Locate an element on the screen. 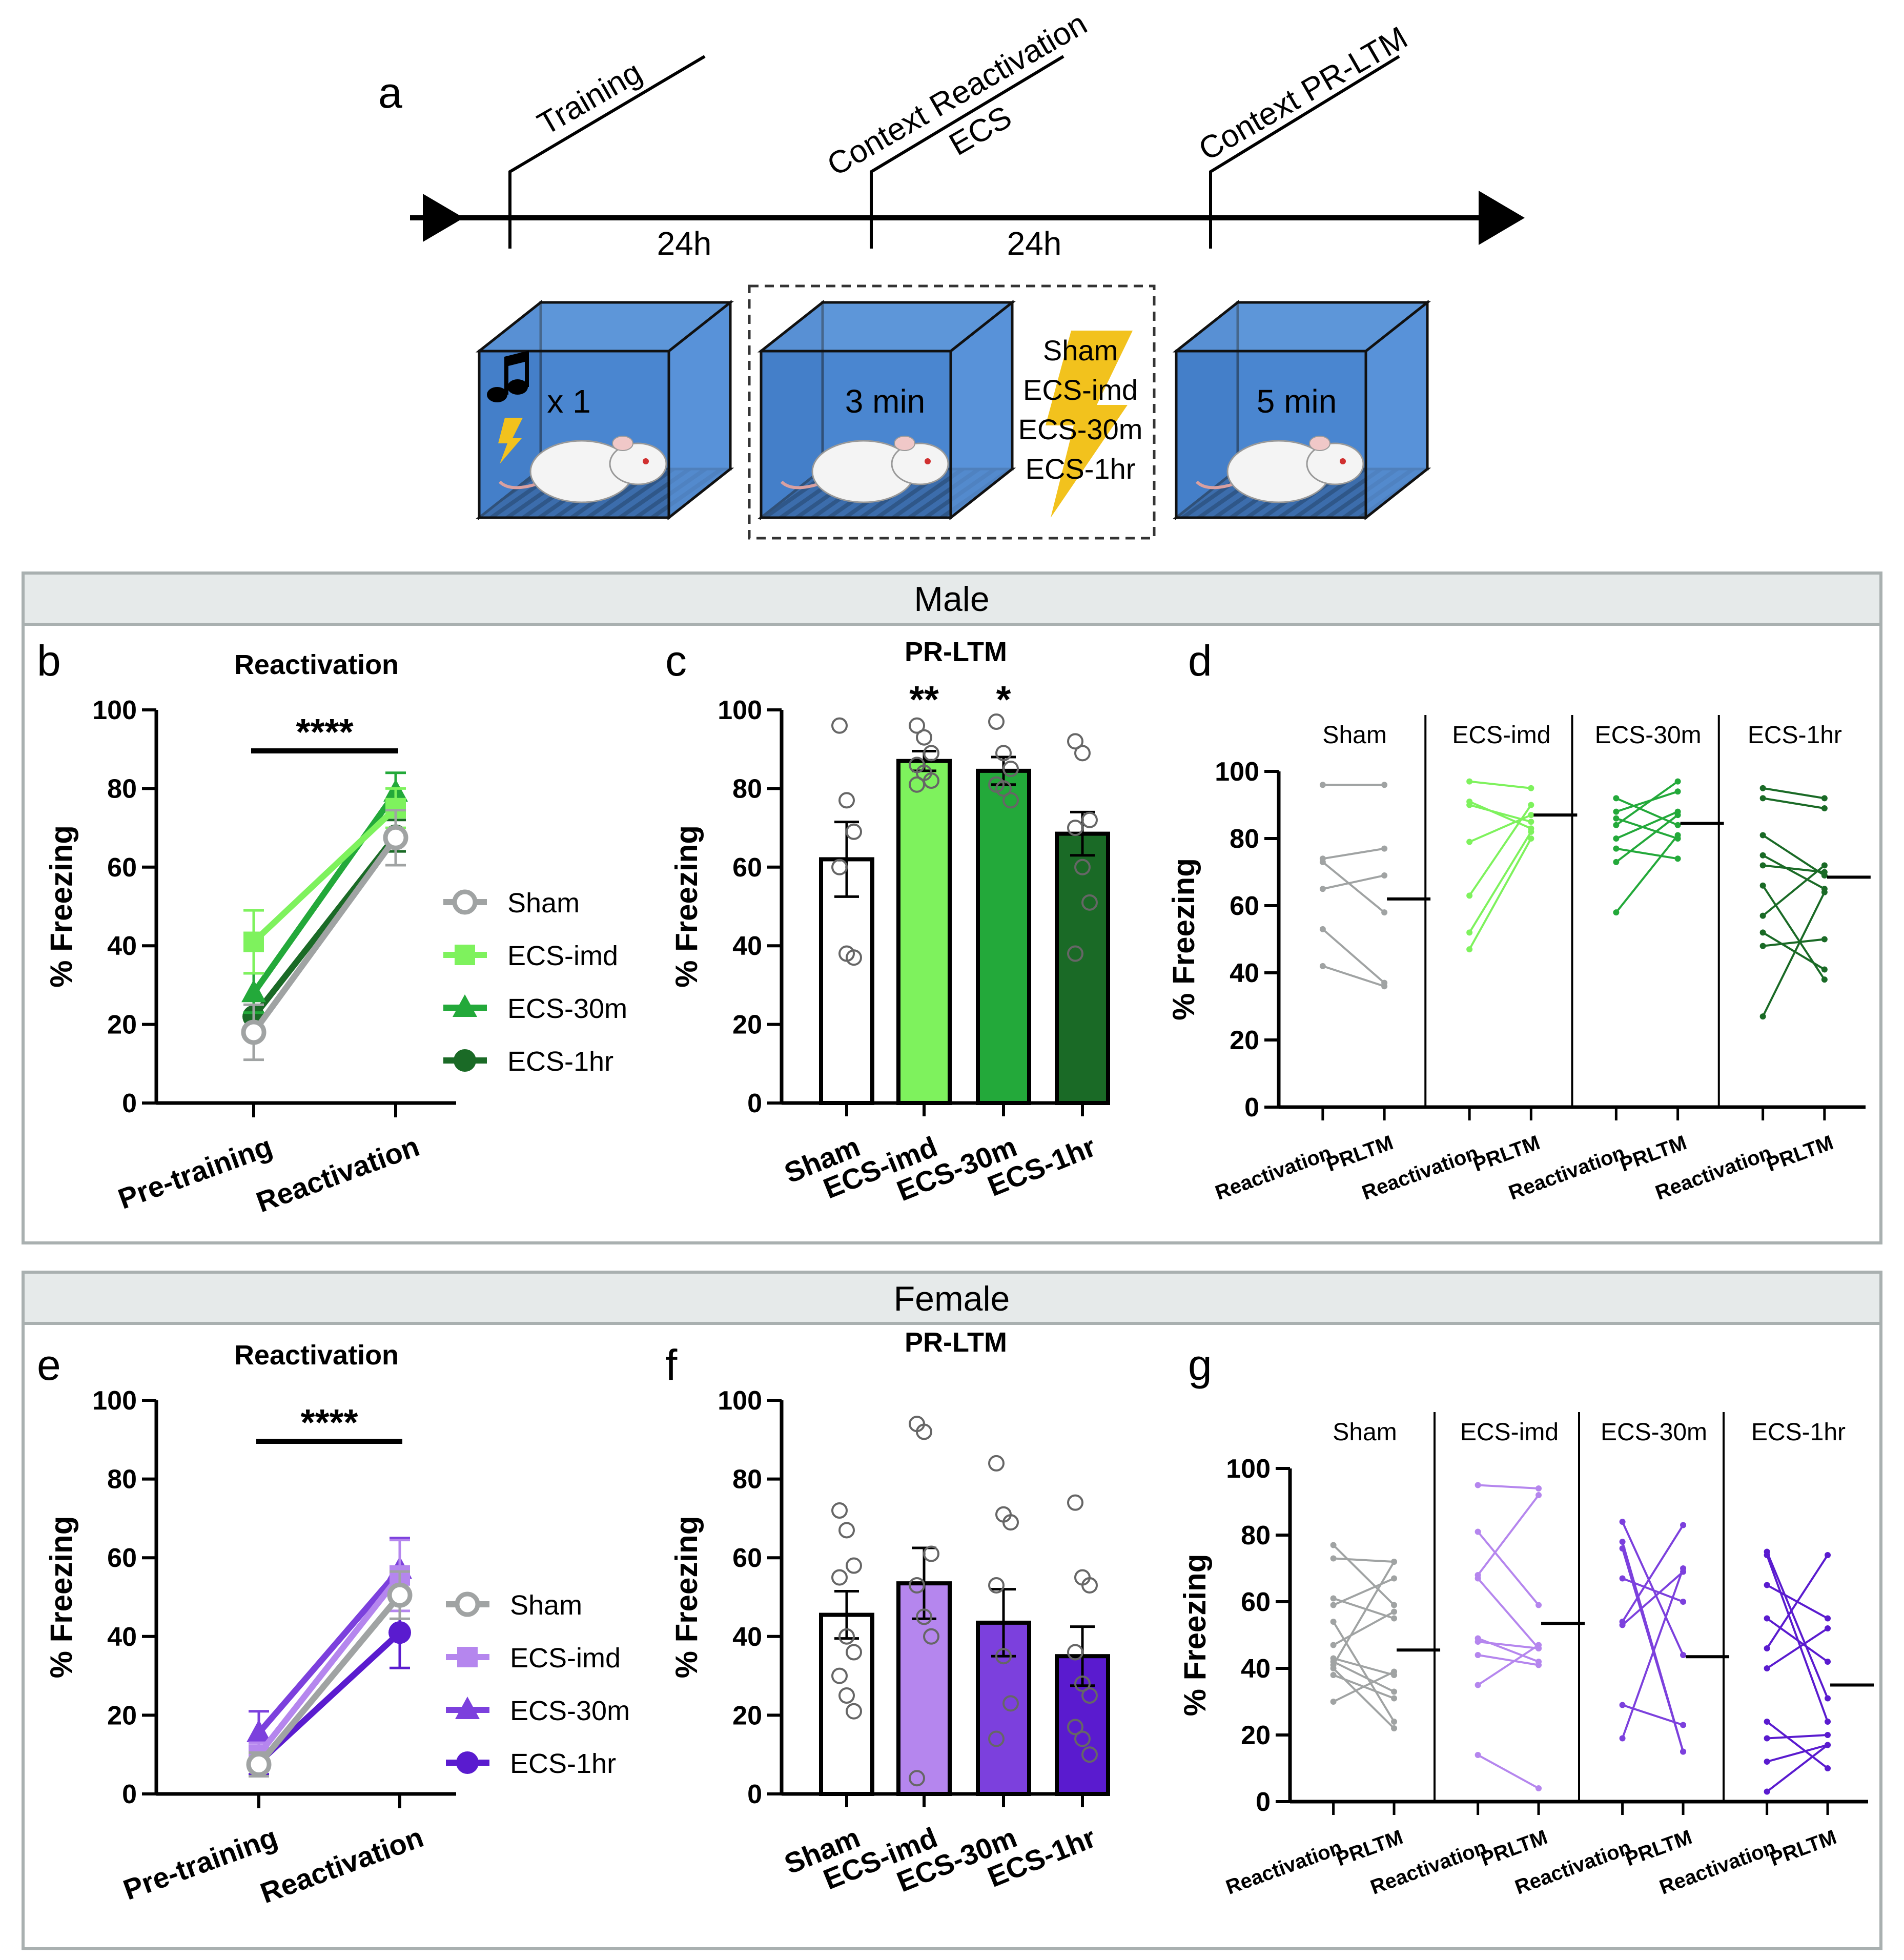  panel-letter-f: f is located at coordinates (671, 1365).